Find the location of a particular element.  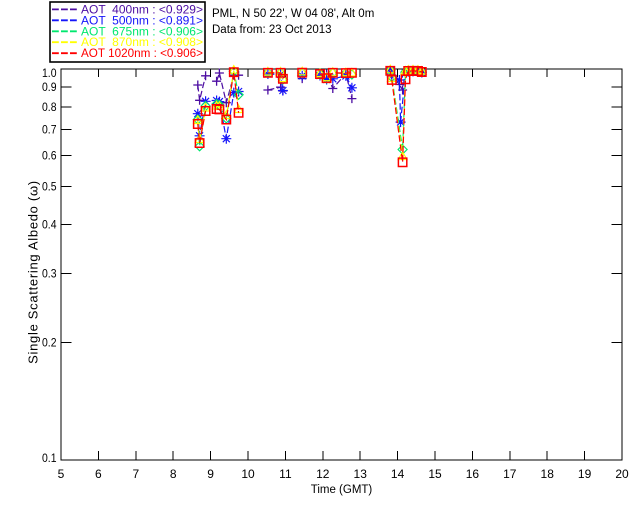

svg-text: 5 is located at coordinates (61, 474).